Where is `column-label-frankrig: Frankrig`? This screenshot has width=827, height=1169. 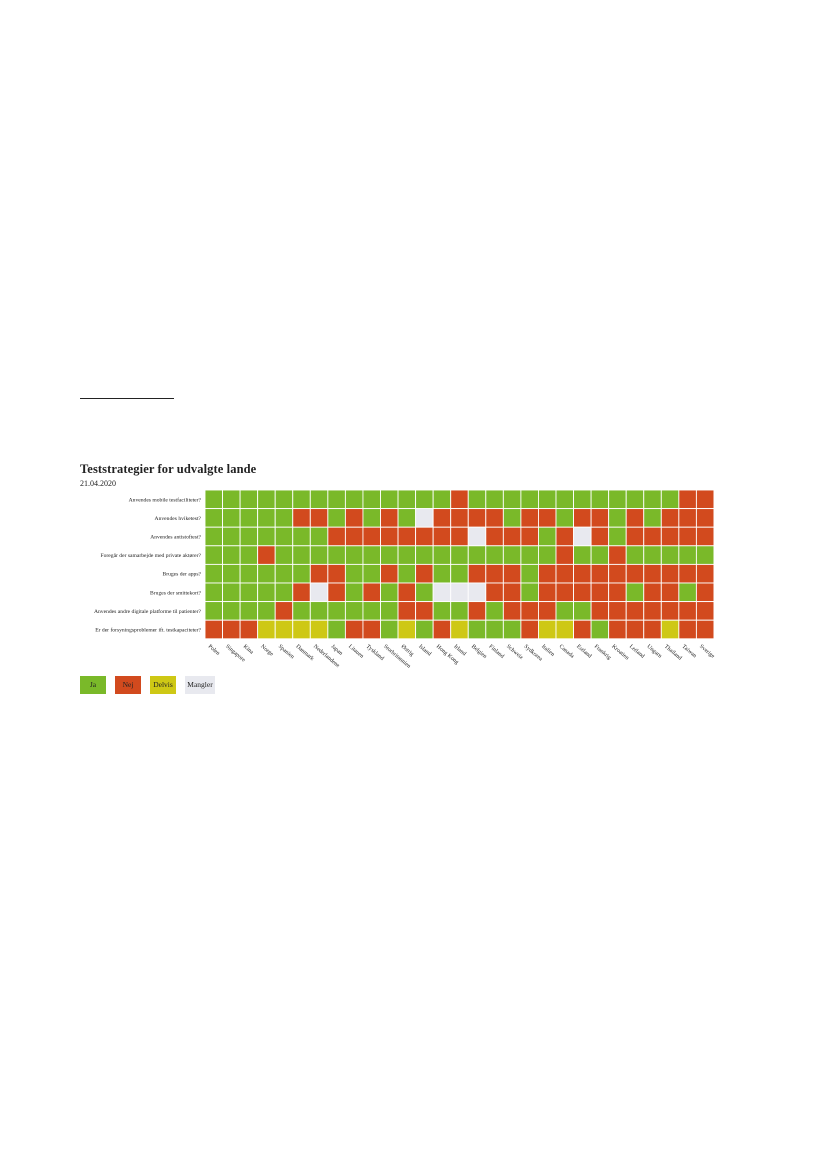 column-label-frankrig: Frankrig is located at coordinates (602, 652).